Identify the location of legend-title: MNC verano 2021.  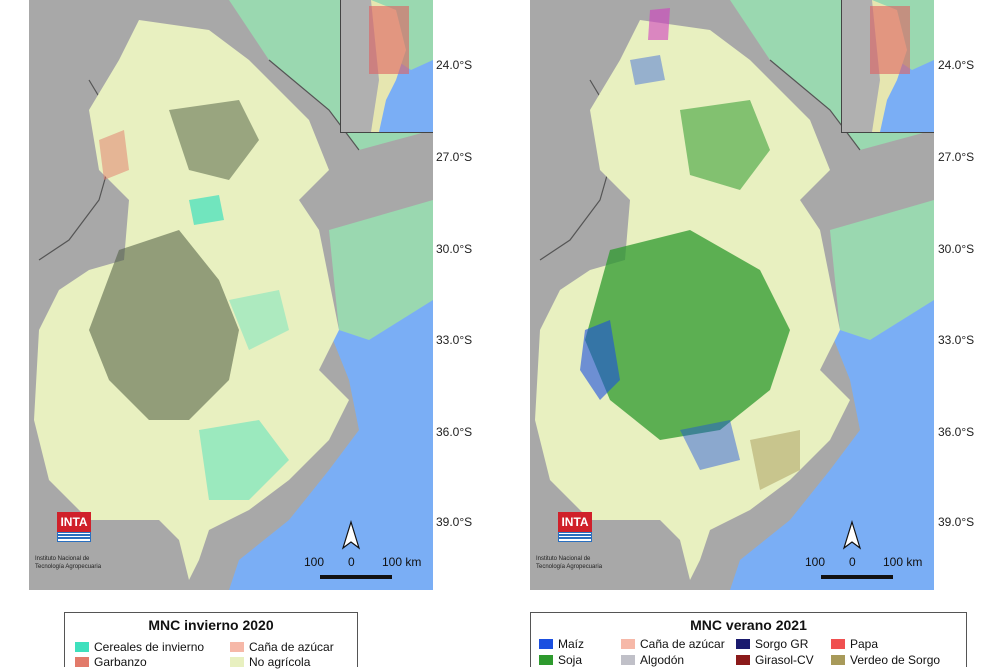
(748, 625).